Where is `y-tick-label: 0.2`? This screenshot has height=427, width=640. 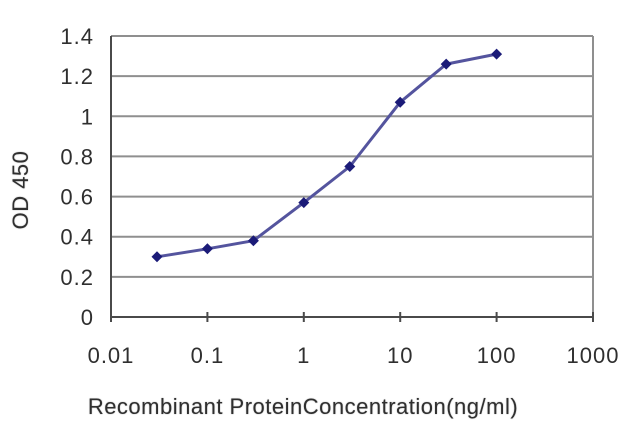
y-tick-label: 0.2 is located at coordinates (77, 277).